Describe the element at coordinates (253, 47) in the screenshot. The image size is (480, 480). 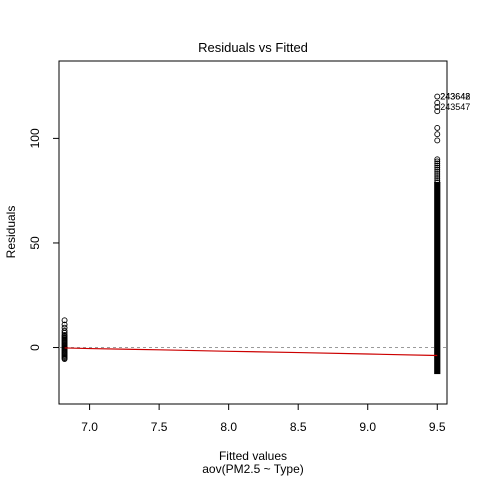
I see `chart-title: Residuals vs Fitted` at that location.